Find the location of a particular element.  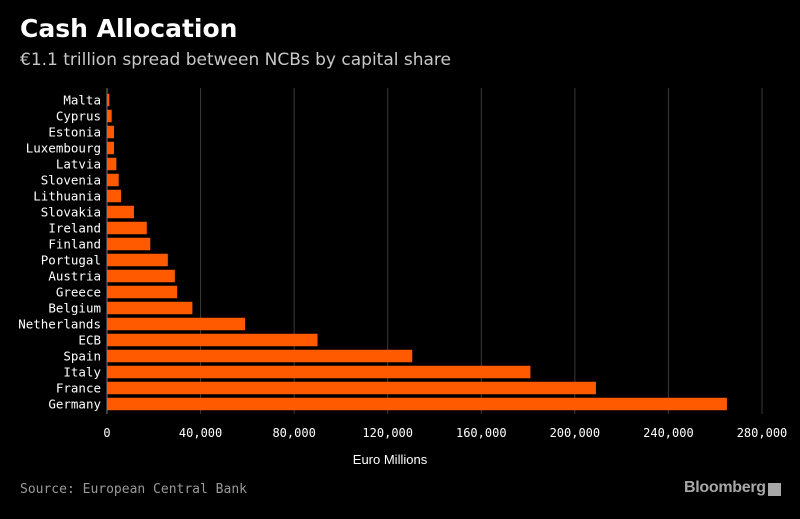

bar-luxembourg is located at coordinates (111, 148).